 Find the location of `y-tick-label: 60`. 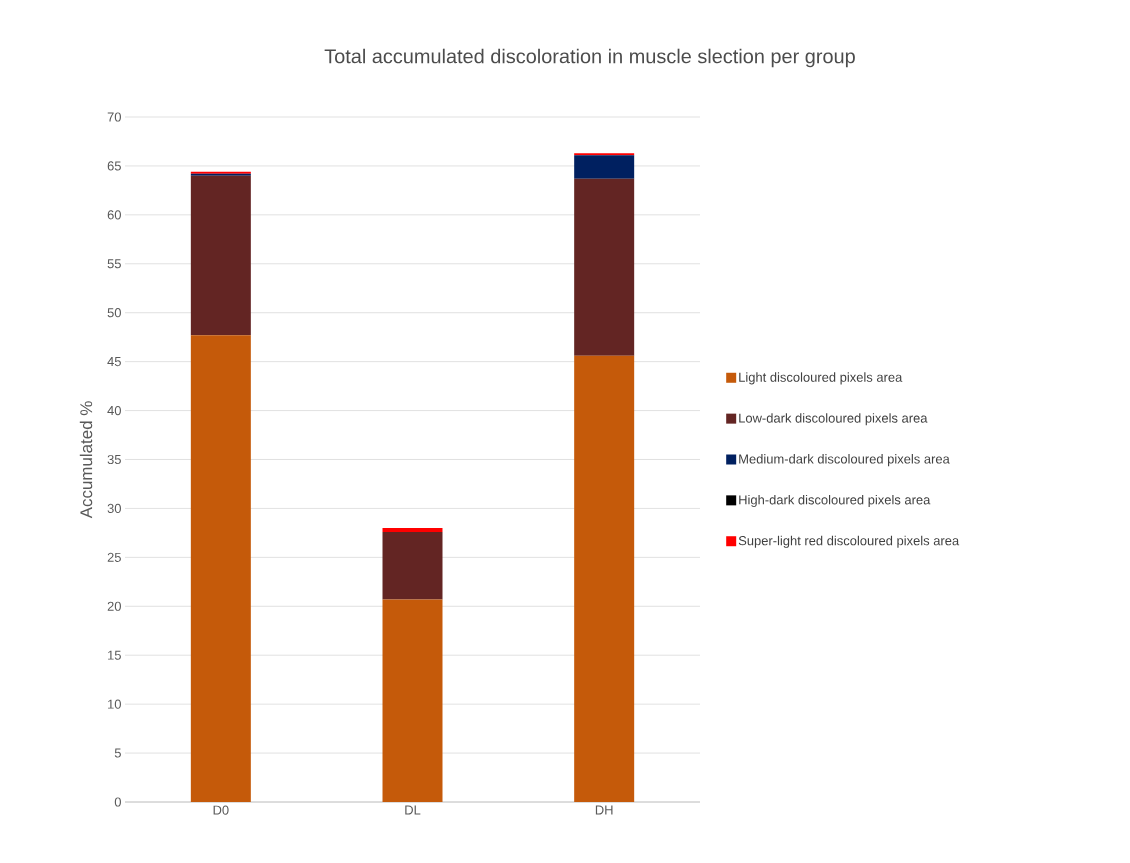

y-tick-label: 60 is located at coordinates (114, 215).